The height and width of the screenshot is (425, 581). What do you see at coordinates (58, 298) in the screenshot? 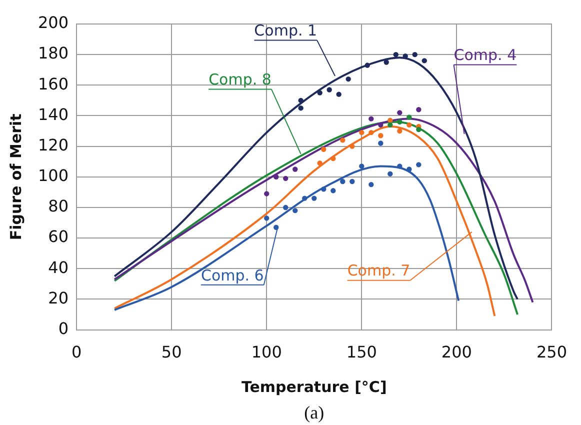
I see `y-tick-label: 20` at bounding box center [58, 298].